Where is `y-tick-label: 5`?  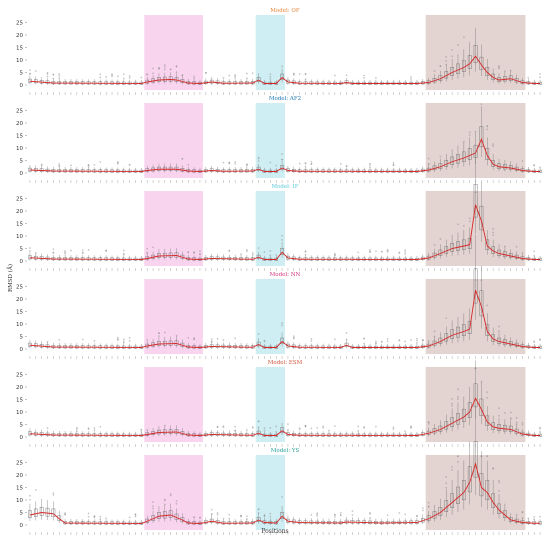 y-tick-label: 5 is located at coordinates (22, 74).